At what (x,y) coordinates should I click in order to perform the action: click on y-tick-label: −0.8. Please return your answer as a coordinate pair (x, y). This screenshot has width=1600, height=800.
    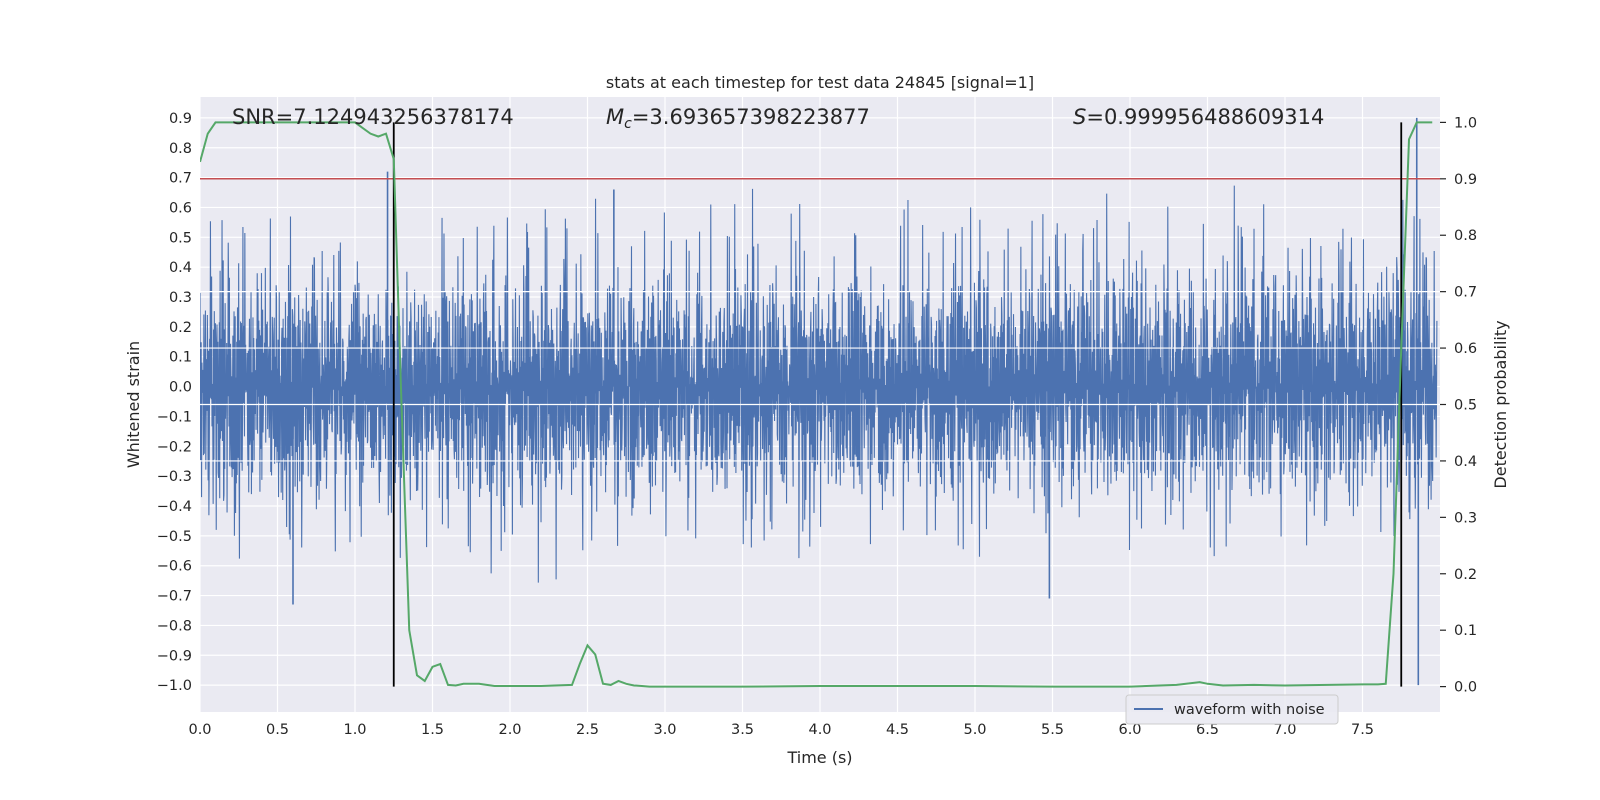
    Looking at the image, I should click on (174, 626).